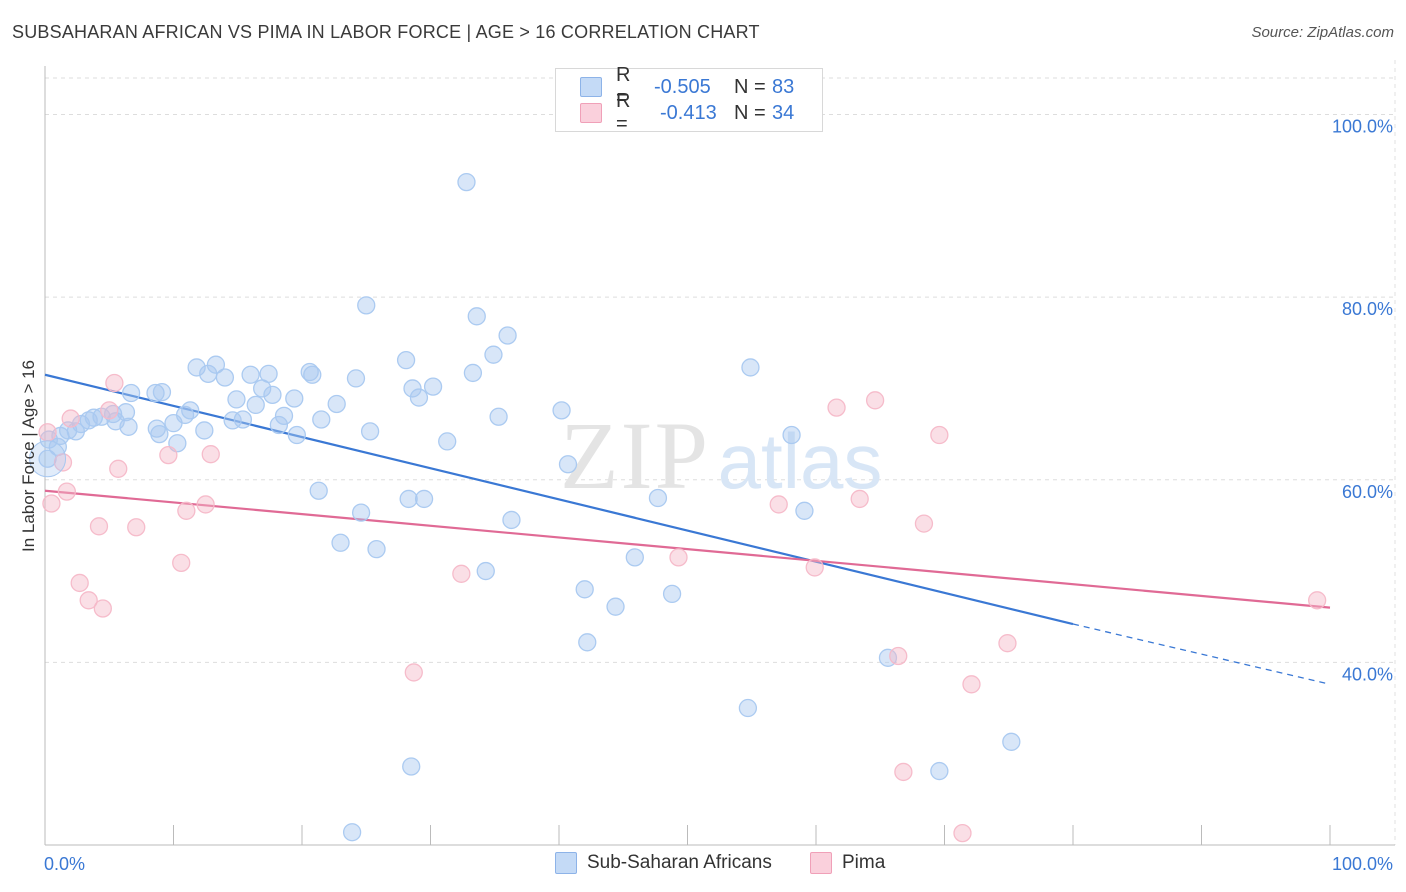  Describe the element at coordinates (635, 455) in the screenshot. I see `watermark-zip: ZIP` at that location.